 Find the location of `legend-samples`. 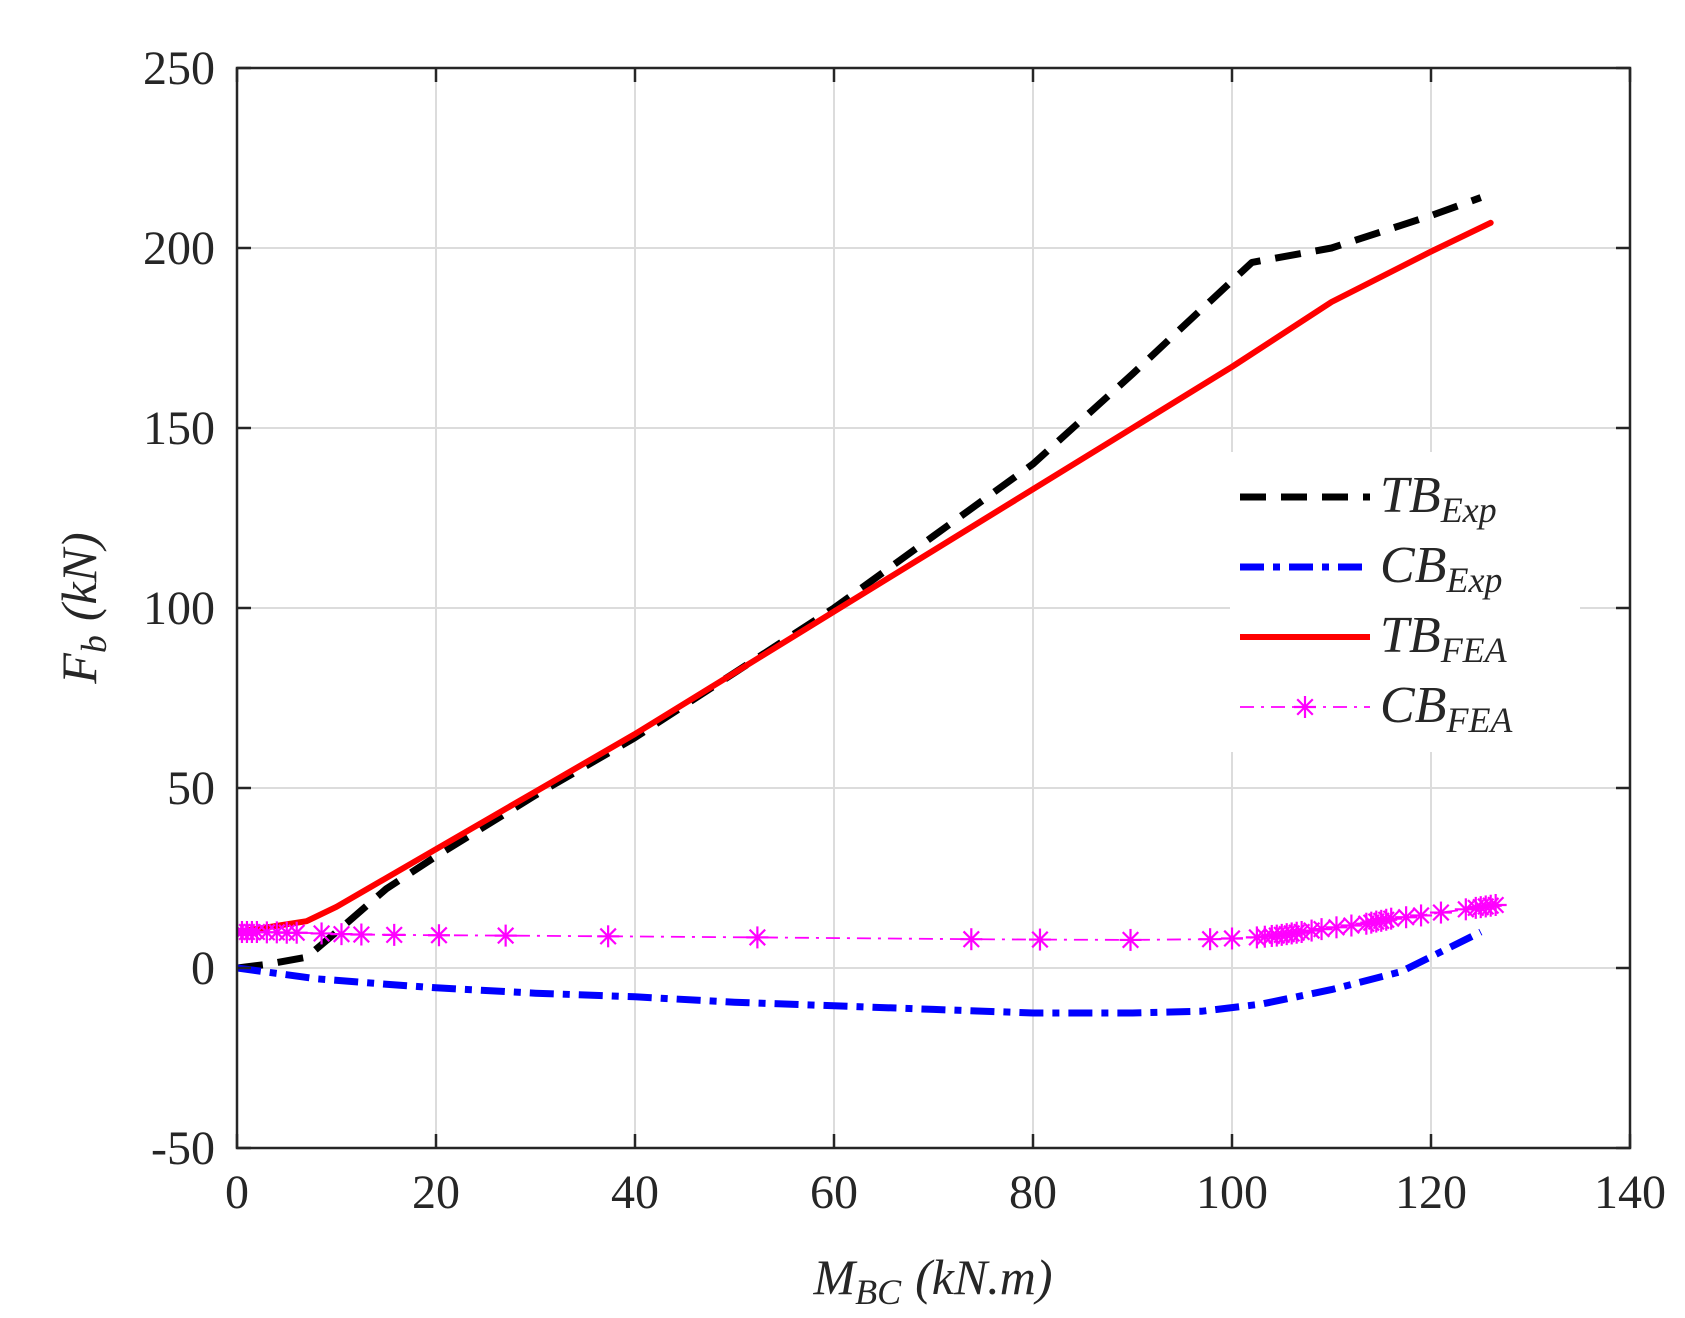

legend-samples is located at coordinates (1305, 605).